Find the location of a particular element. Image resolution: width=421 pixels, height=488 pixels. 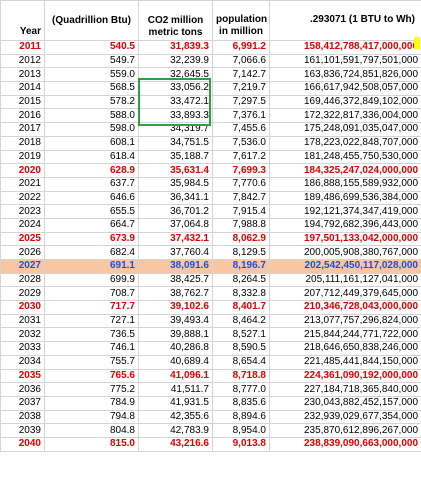

co2-cell: 39,493.4 is located at coordinates (175, 321).